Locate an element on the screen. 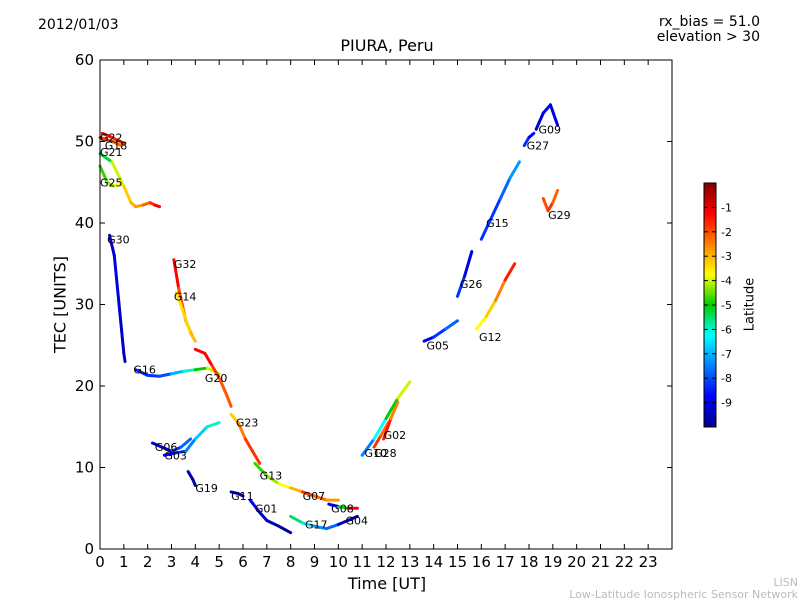  x-tick-label: 13 is located at coordinates (409, 562).